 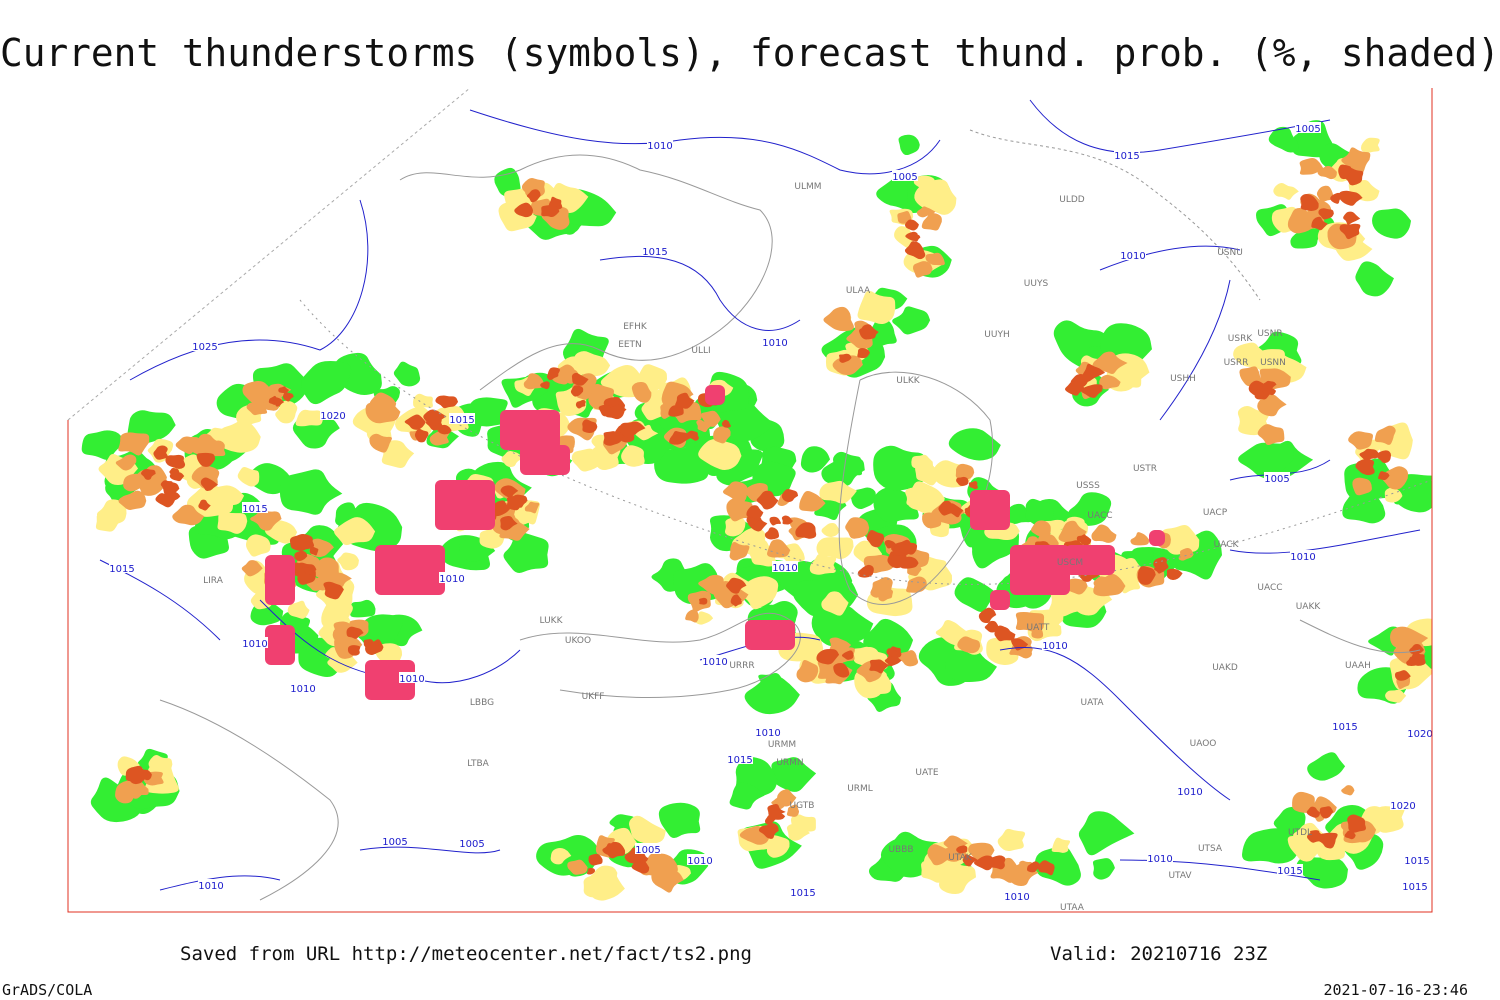 I want to click on station-label: LIRA, so click(x=213, y=581).